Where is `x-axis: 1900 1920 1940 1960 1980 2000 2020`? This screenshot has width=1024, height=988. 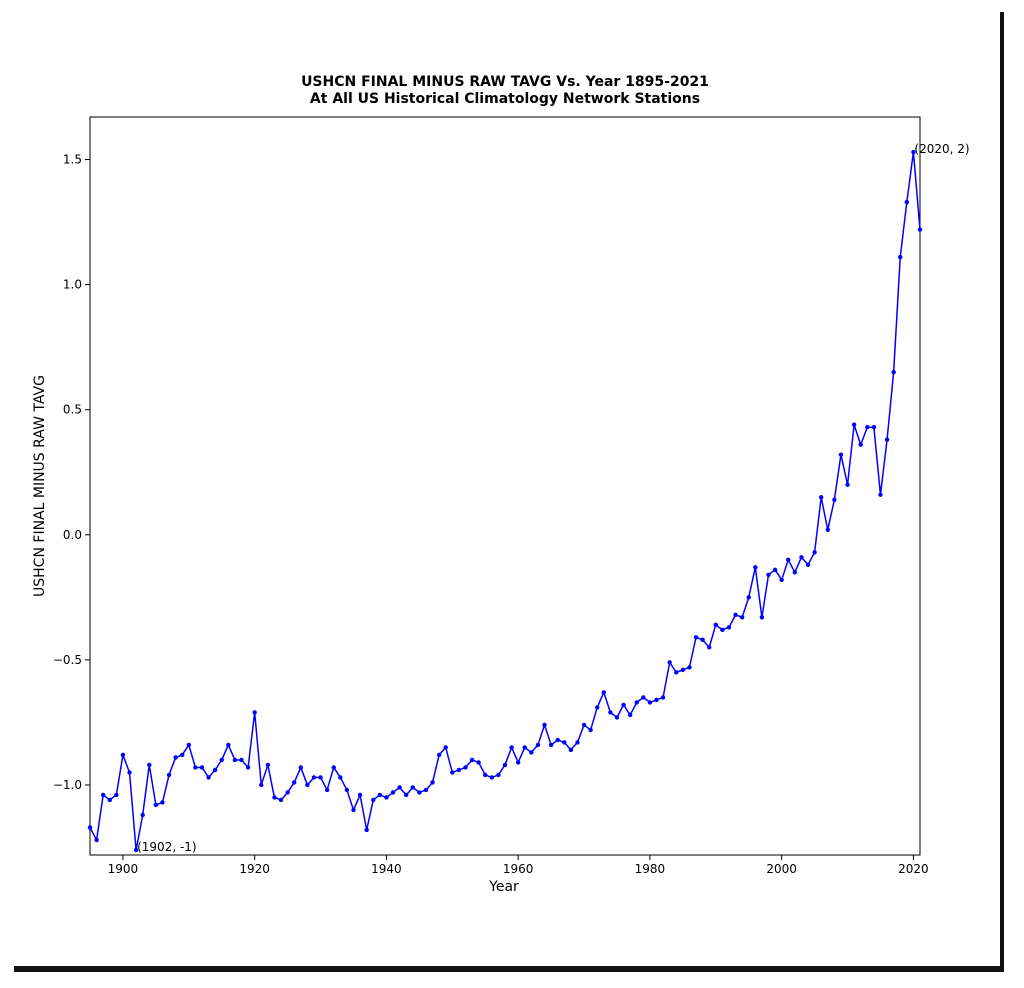 x-axis: 1900 1920 1940 1960 1980 2000 2020 is located at coordinates (518, 865).